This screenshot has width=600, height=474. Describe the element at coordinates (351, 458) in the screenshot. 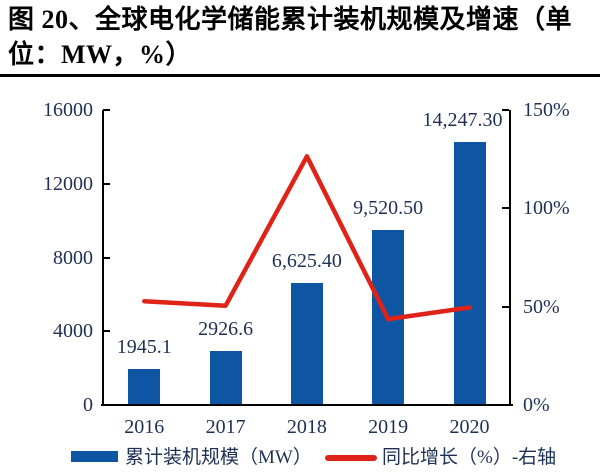

I see `legend-line-swatch` at that location.